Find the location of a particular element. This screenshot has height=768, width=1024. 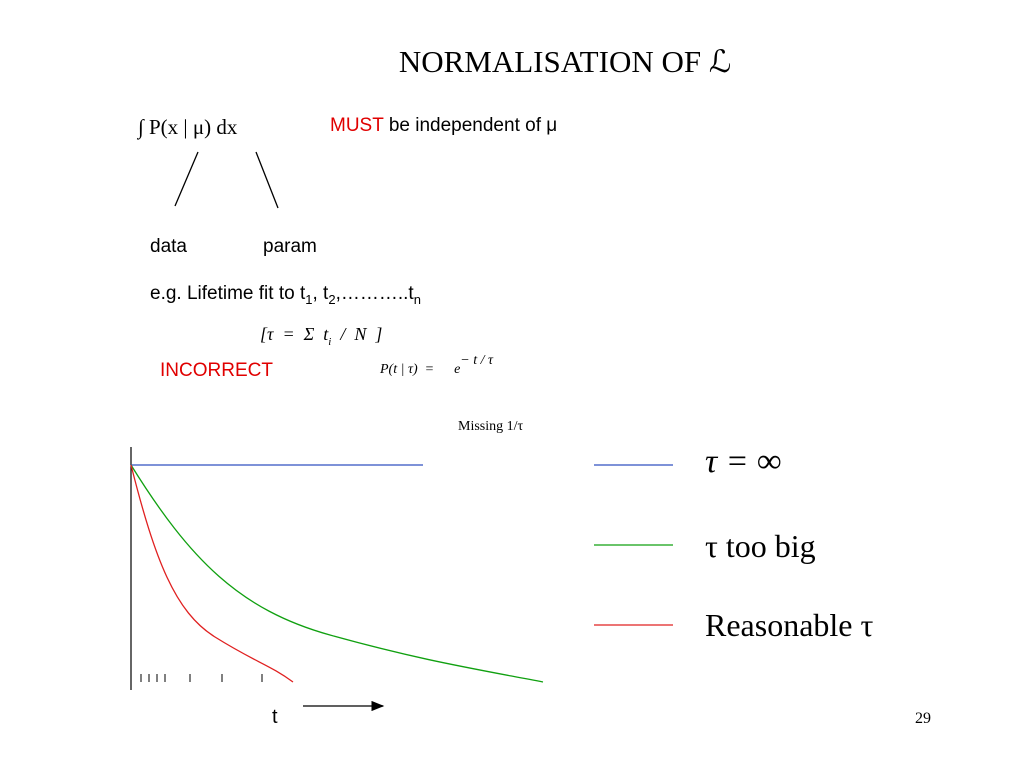

subscript: 2 is located at coordinates (331, 299).